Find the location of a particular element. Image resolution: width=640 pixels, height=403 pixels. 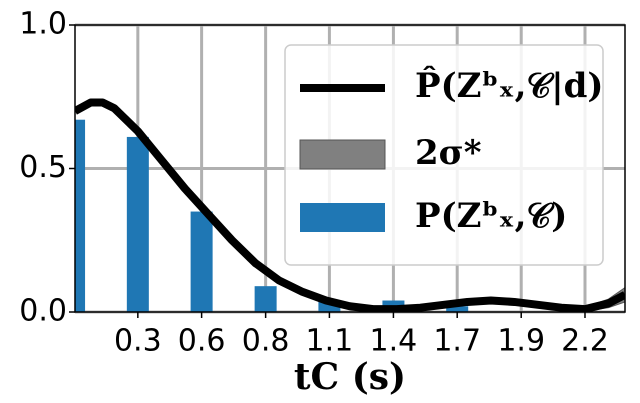

y-tick-label: 0.0 is located at coordinates (43, 311).